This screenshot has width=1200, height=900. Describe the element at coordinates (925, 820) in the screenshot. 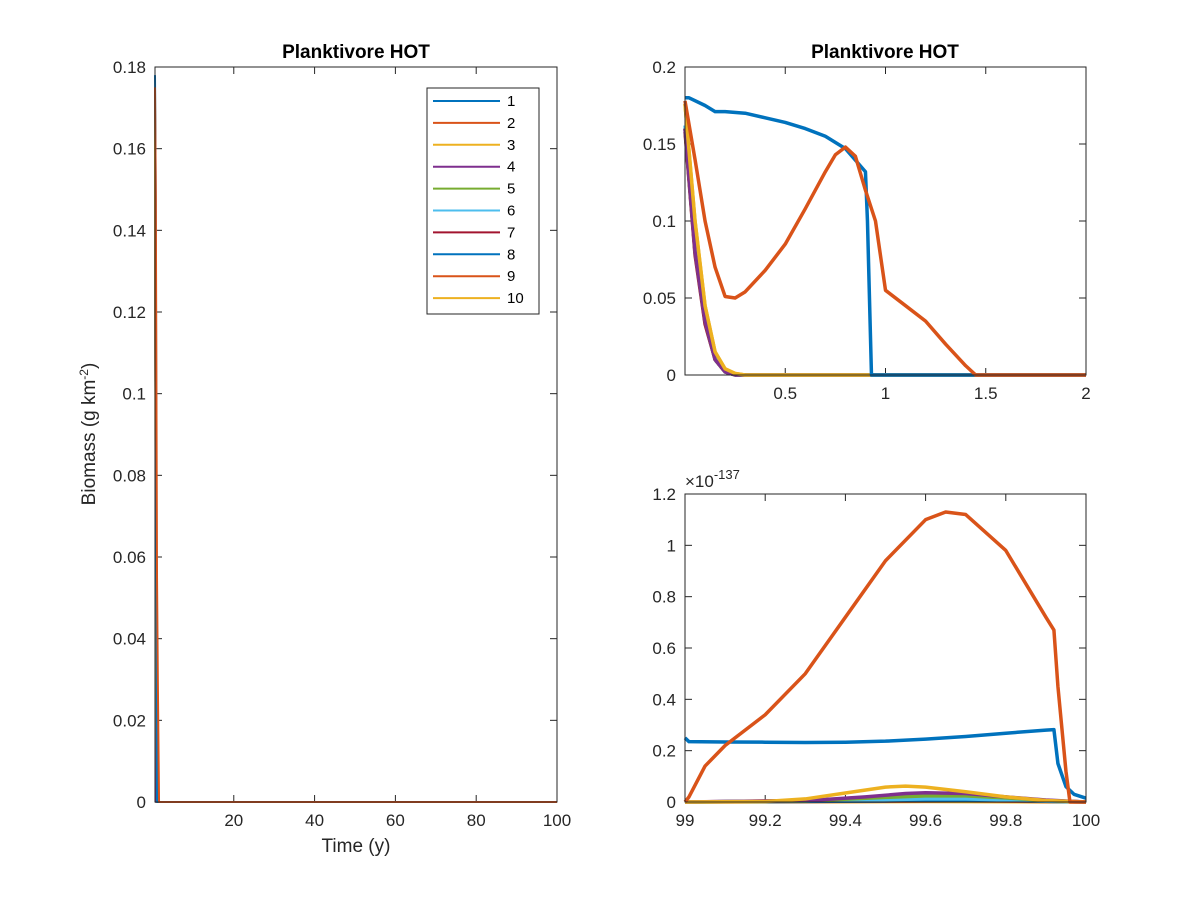

I see `x-tick-label: 99.6` at that location.